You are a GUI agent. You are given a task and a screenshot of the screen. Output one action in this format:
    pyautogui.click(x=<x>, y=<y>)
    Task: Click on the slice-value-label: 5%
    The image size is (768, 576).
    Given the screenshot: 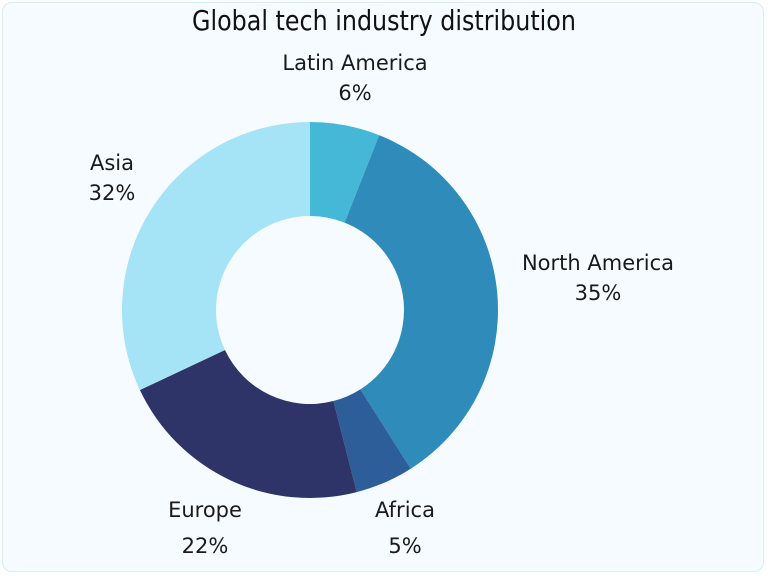 What is the action you would take?
    pyautogui.click(x=404, y=546)
    